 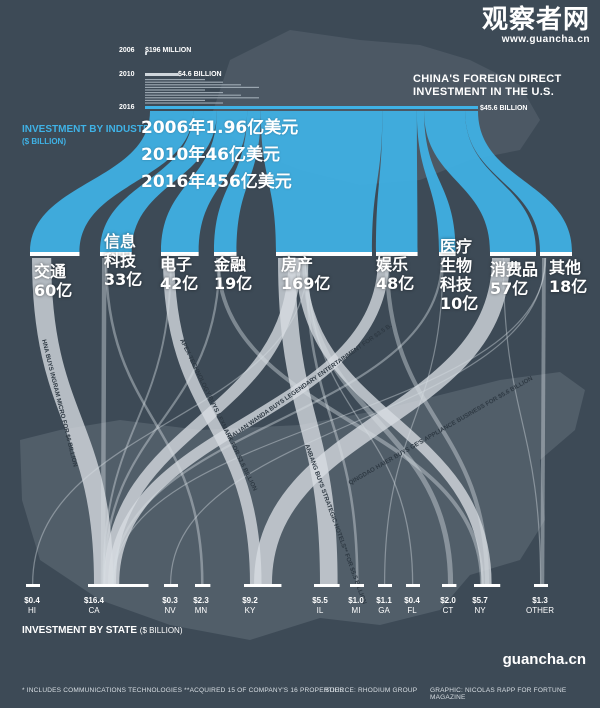 I want to click on year-value-2006: $196 MILLION, so click(x=168, y=50).